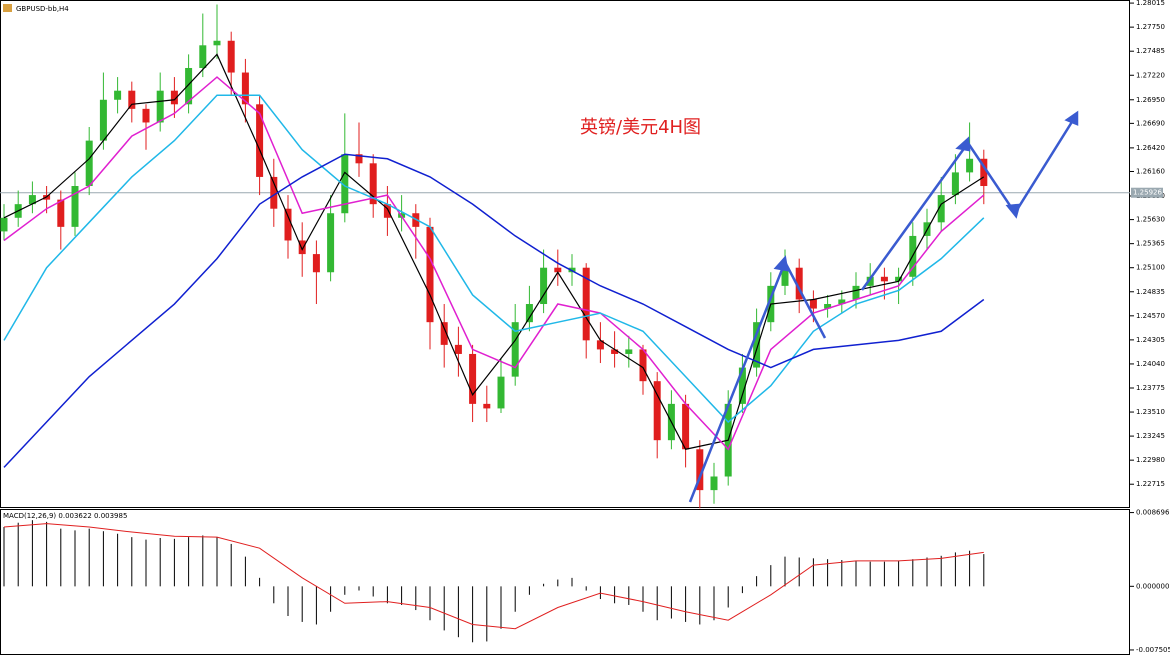  Describe the element at coordinates (1150, 220) in the screenshot. I see `y-tick-label: 1.25630` at that location.